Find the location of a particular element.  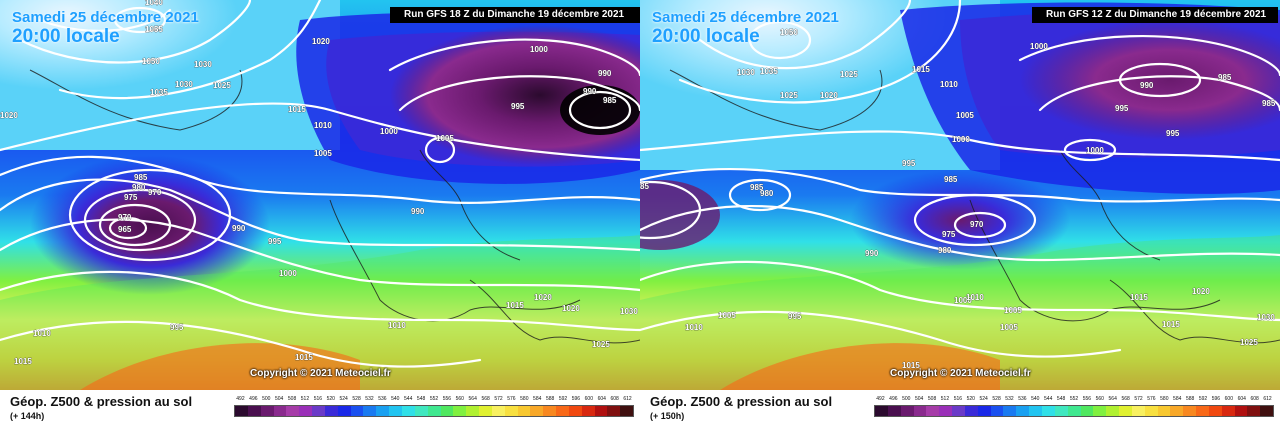

legend-tick-label: 544 is located at coordinates (408, 399).